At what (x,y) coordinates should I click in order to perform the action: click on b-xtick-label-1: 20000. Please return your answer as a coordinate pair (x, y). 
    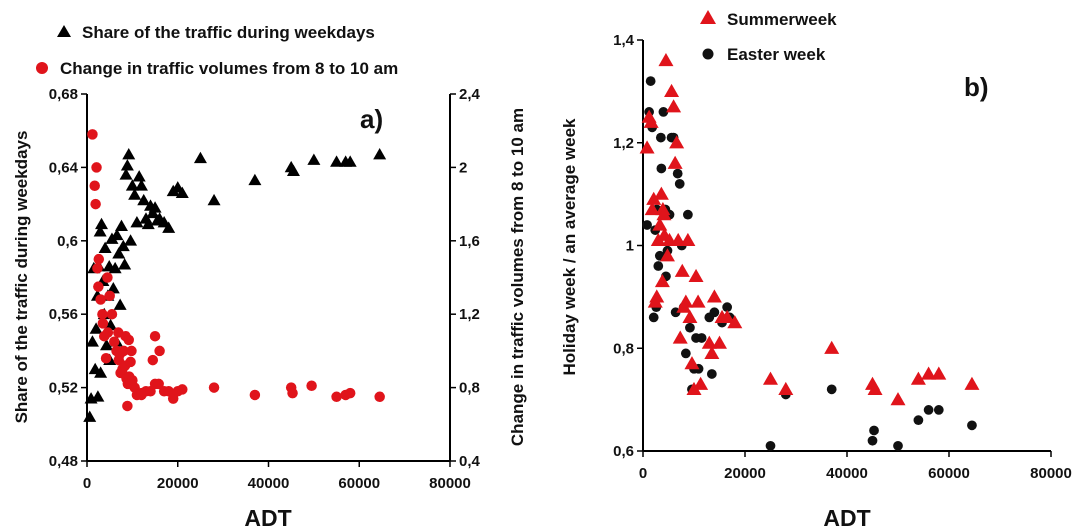
    Looking at the image, I should click on (745, 473).